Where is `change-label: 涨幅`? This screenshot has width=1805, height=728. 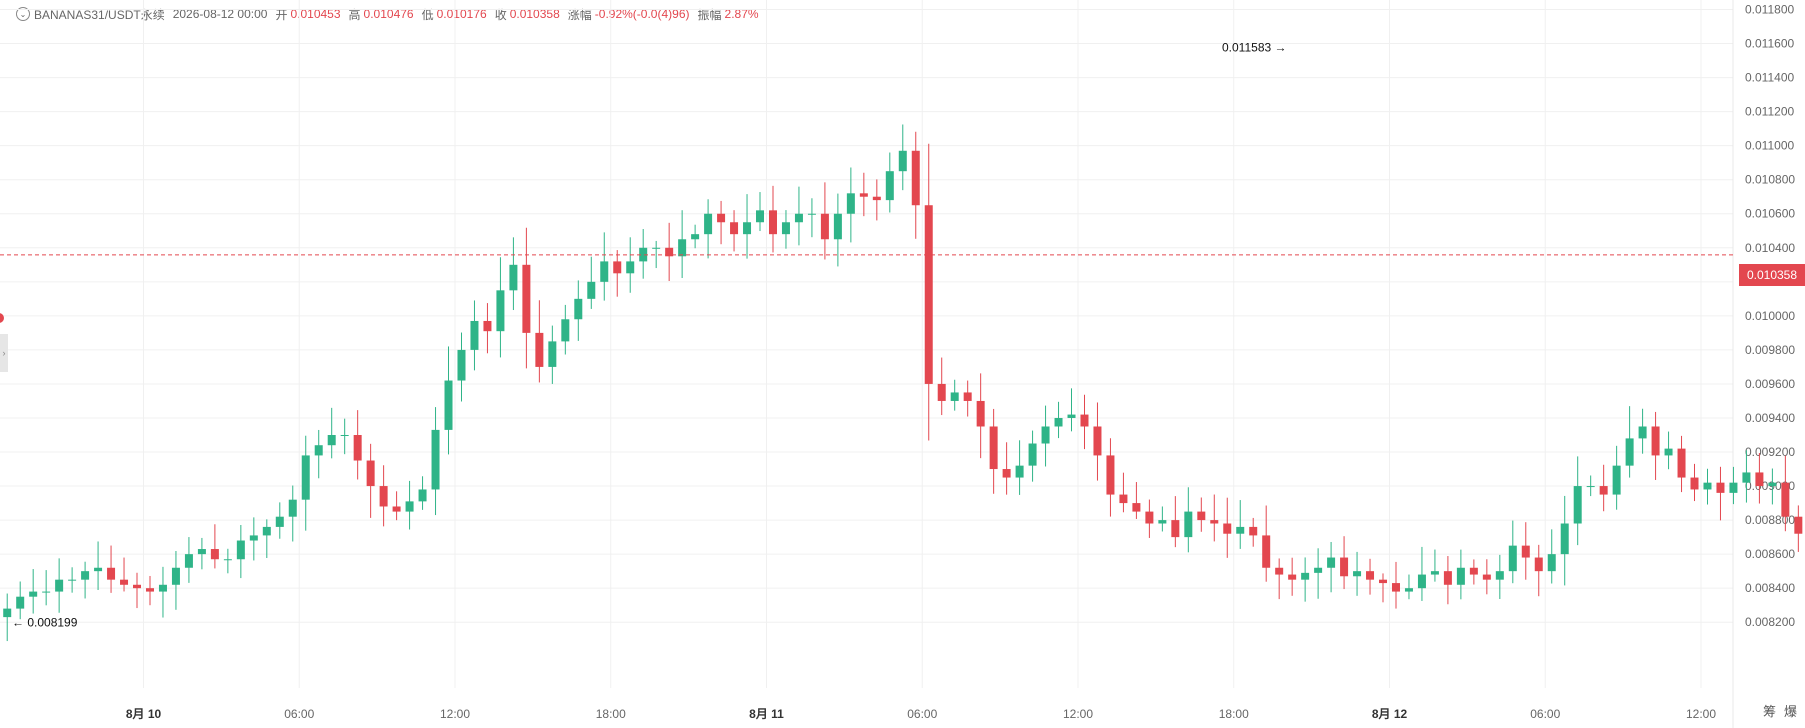
change-label: 涨幅 is located at coordinates (579, 14).